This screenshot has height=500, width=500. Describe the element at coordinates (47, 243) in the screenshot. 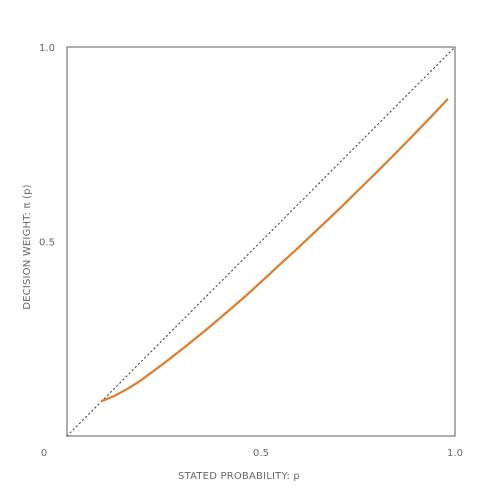

I see `y-tick-label: 0.5` at that location.